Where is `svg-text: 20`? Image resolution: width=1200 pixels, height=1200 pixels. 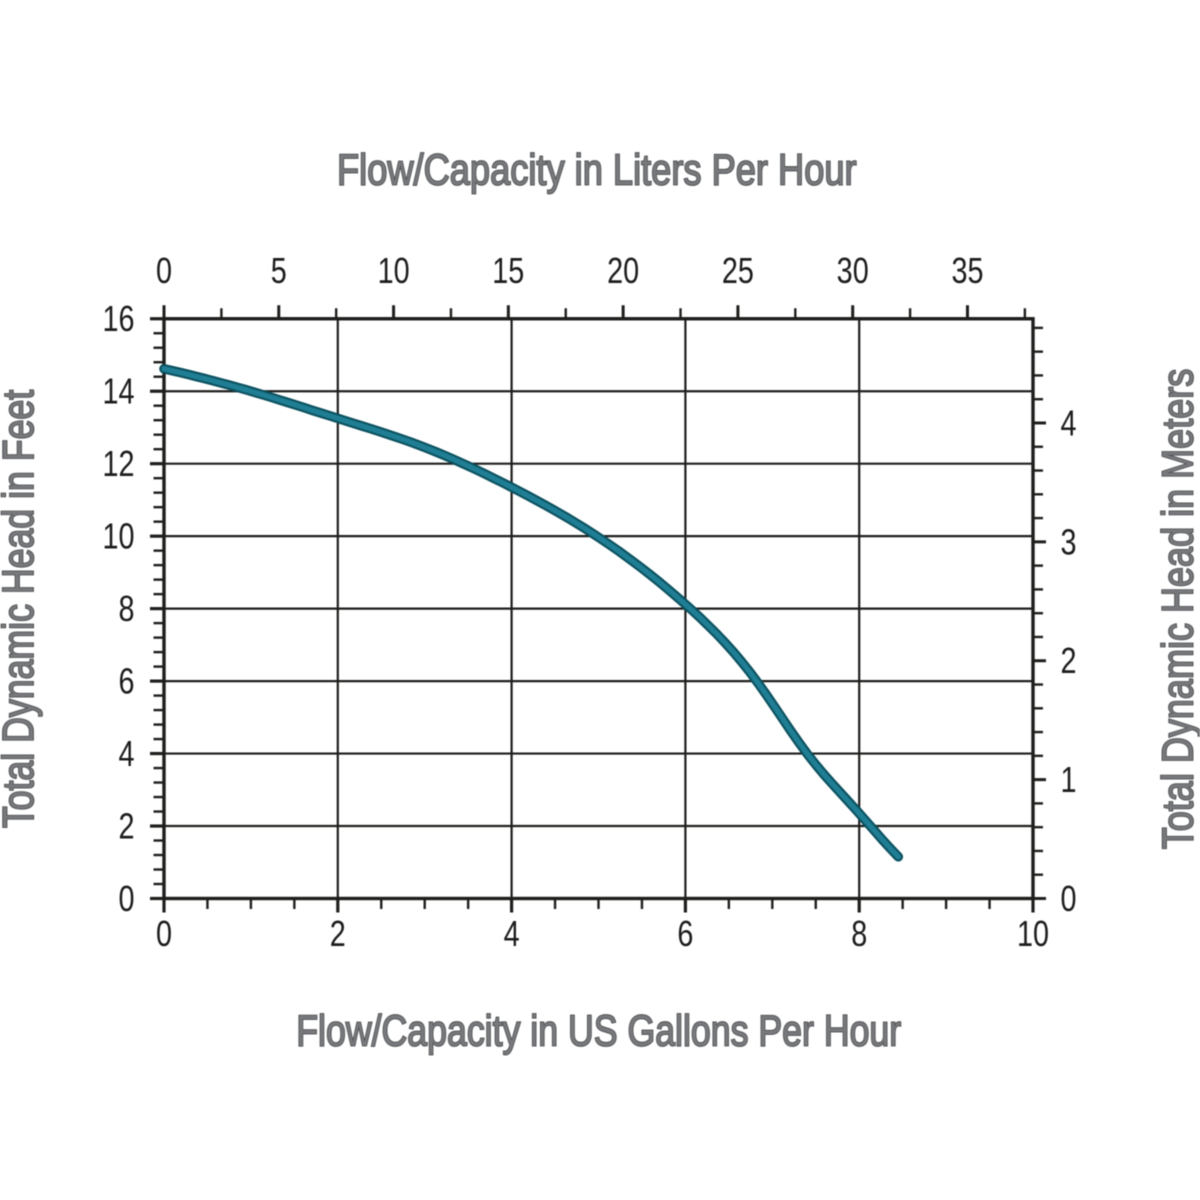 svg-text: 20 is located at coordinates (623, 270).